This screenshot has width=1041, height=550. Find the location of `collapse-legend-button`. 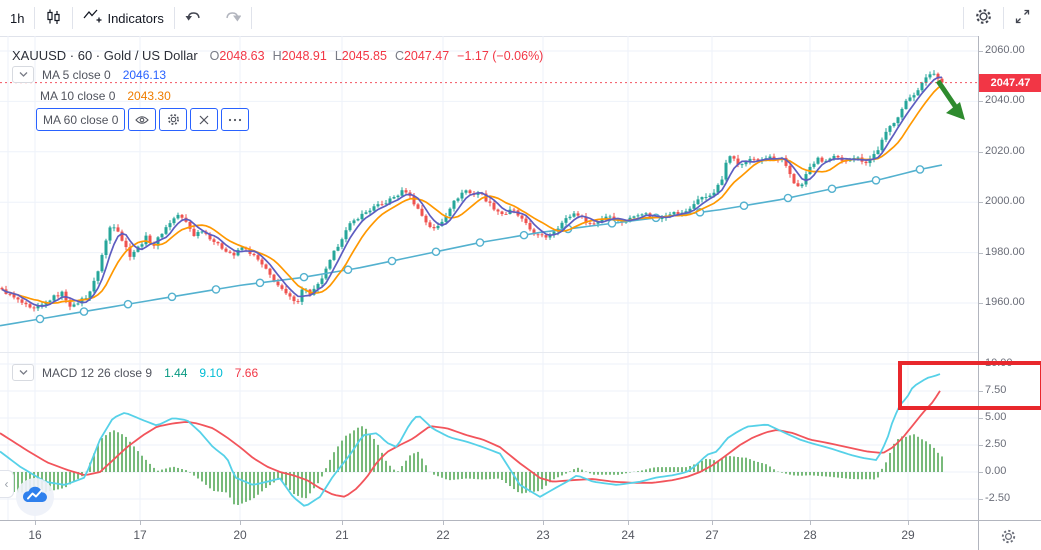

collapse-legend-button is located at coordinates (23, 74).